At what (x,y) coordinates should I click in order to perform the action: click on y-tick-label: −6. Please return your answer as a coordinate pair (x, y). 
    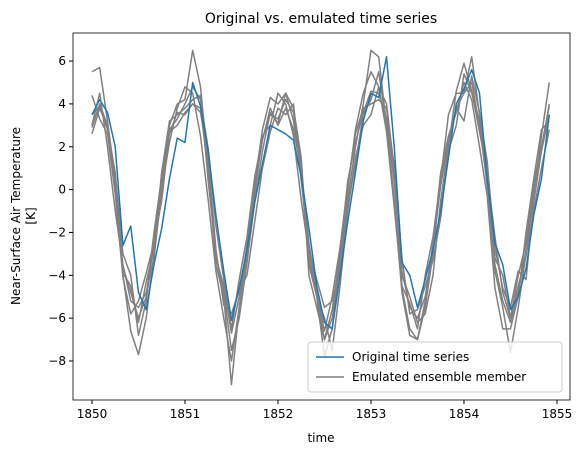
    Looking at the image, I should click on (57, 318).